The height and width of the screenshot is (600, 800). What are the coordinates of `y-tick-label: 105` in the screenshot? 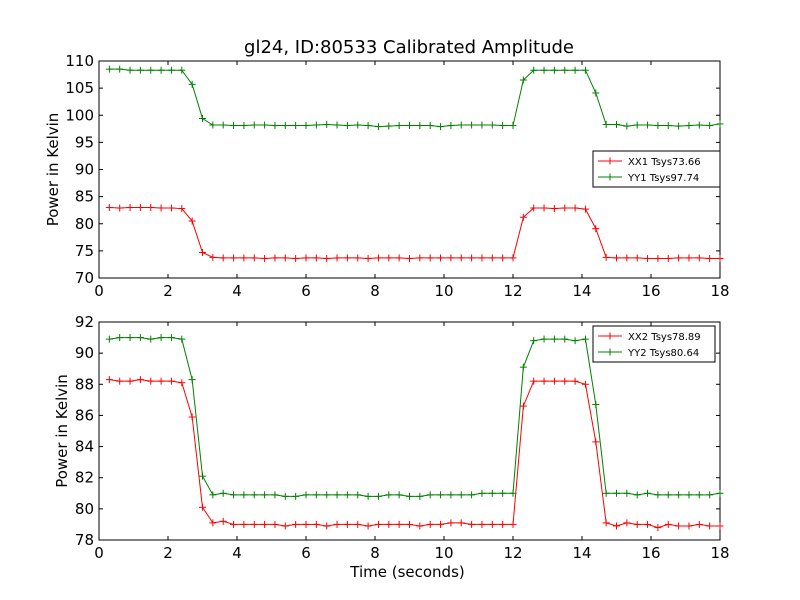 It's located at (79, 88).